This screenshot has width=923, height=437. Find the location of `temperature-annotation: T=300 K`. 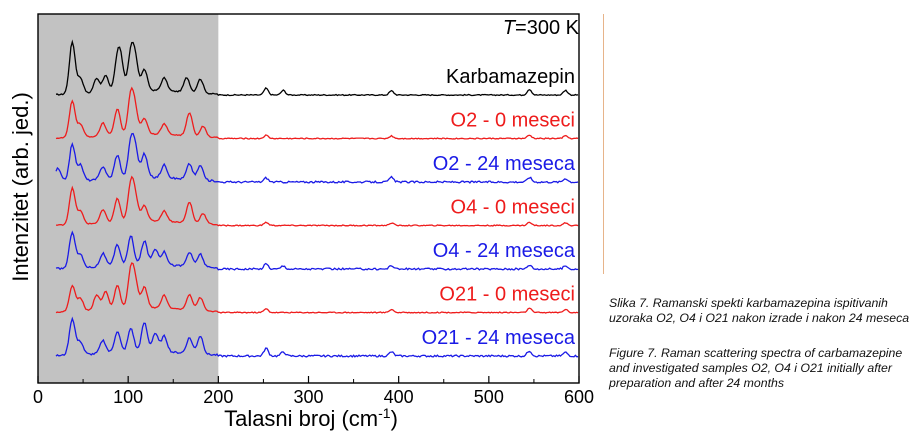

temperature-annotation: T=300 K is located at coordinates (541, 28).